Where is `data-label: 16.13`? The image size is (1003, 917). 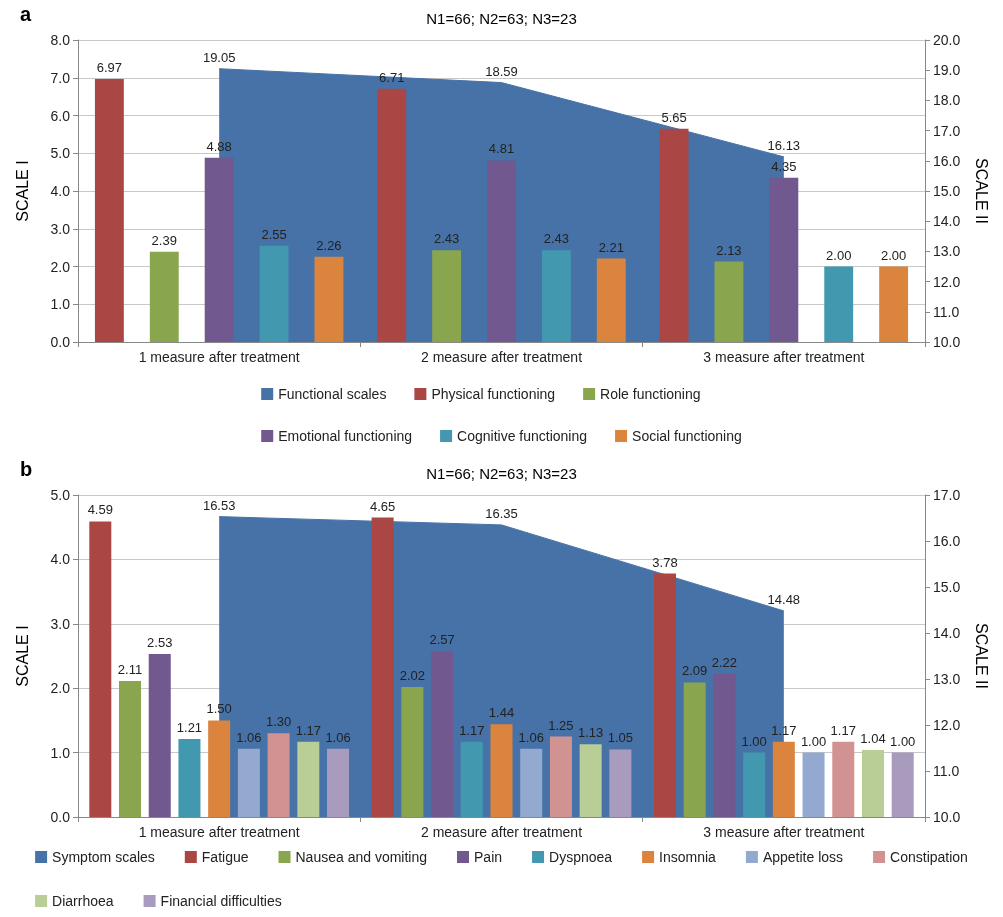 data-label: 16.13 is located at coordinates (784, 145).